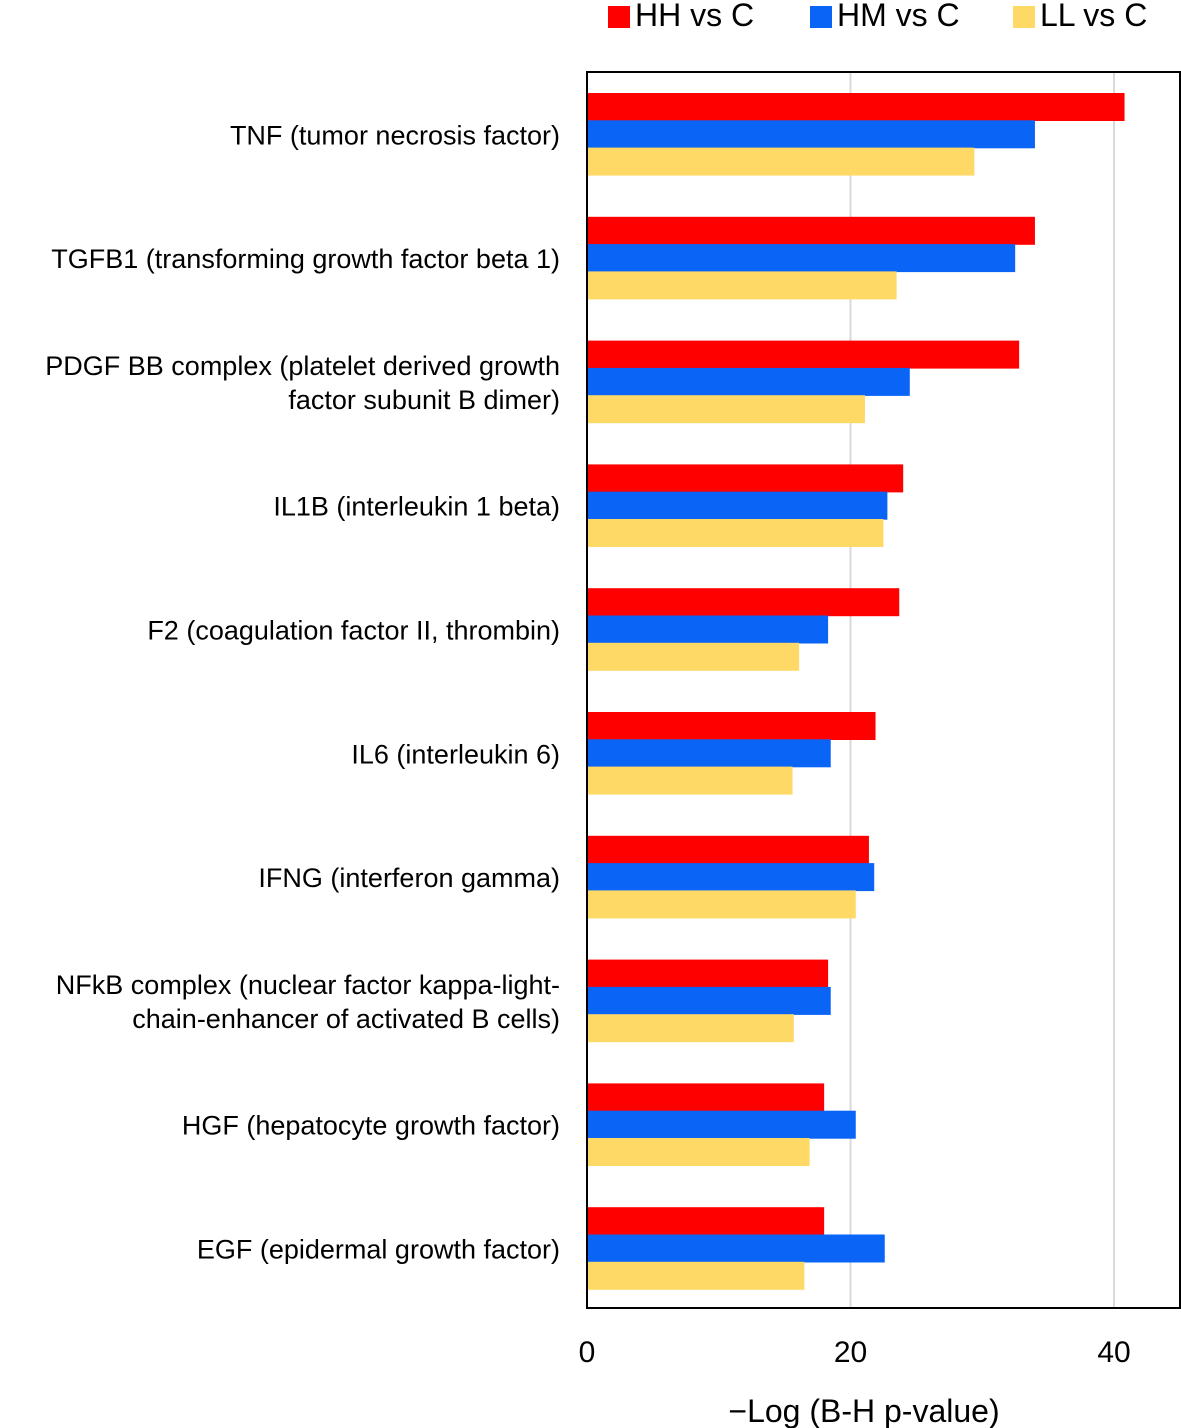 The width and height of the screenshot is (1181, 1428). I want to click on category-label-5: F2 (coagulation factor II, thrombin), so click(353, 631).